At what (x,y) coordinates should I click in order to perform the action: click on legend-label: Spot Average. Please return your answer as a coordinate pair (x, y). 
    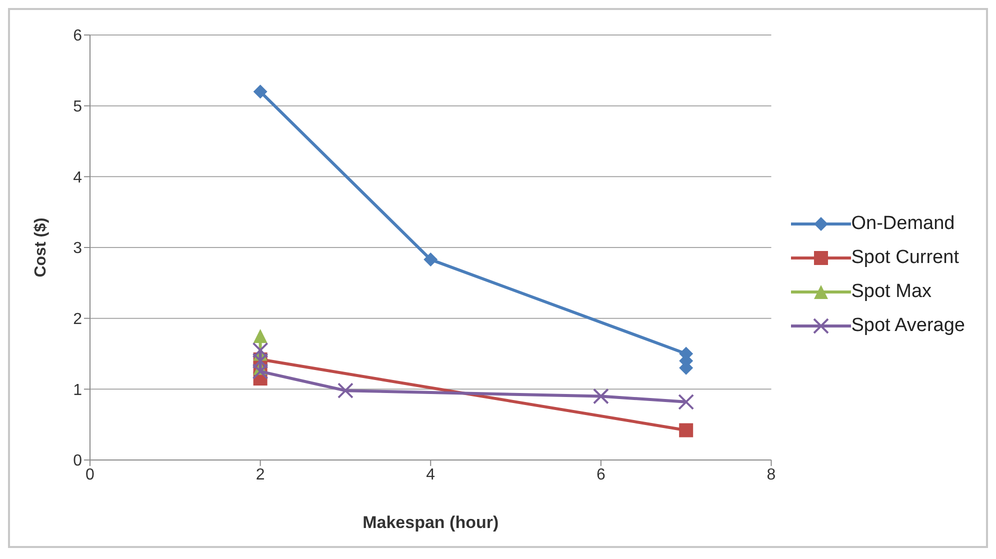
    Looking at the image, I should click on (908, 326).